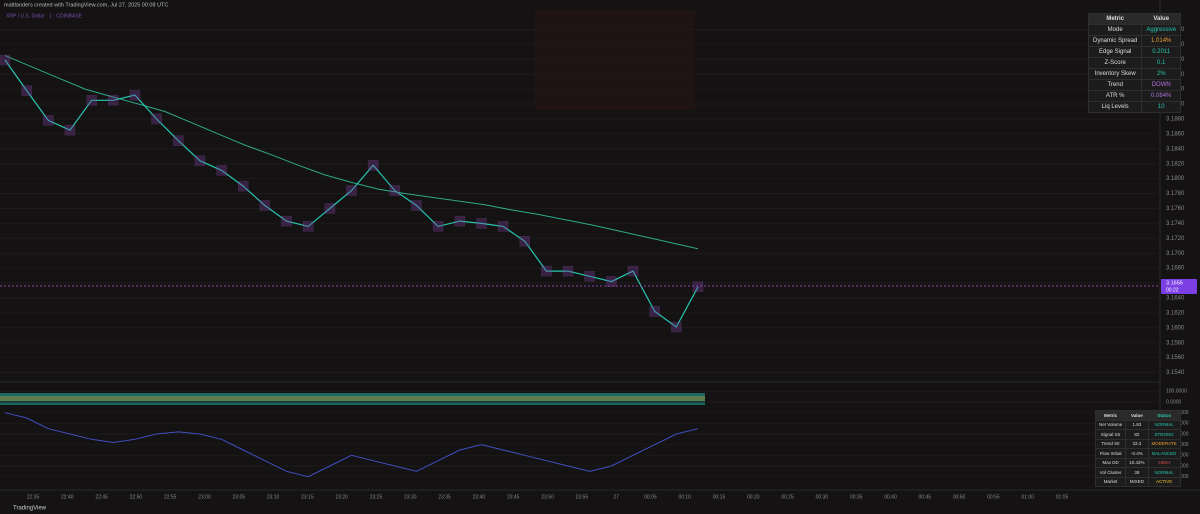 This screenshot has width=1200, height=514. What do you see at coordinates (1161, 63) in the screenshot?
I see `table-cell: 0.1` at bounding box center [1161, 63].